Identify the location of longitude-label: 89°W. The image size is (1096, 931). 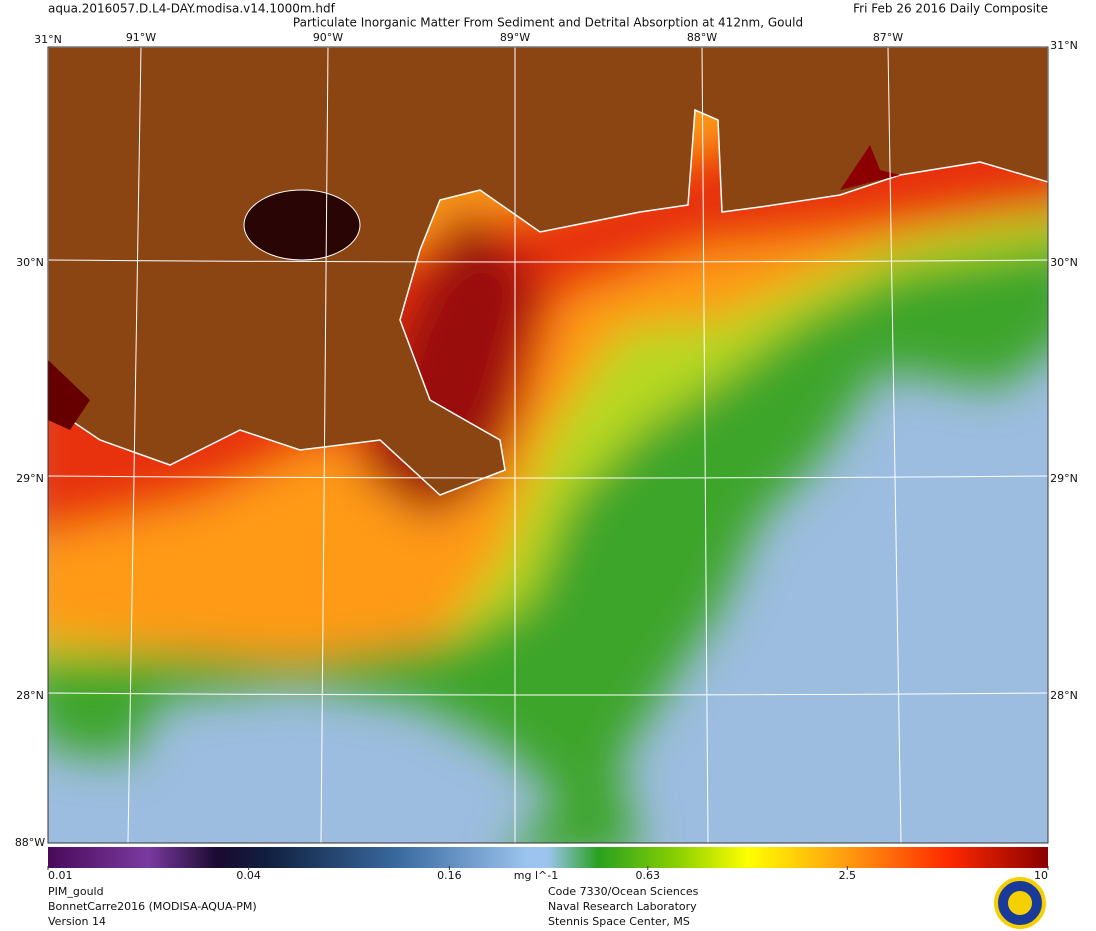
(515, 37).